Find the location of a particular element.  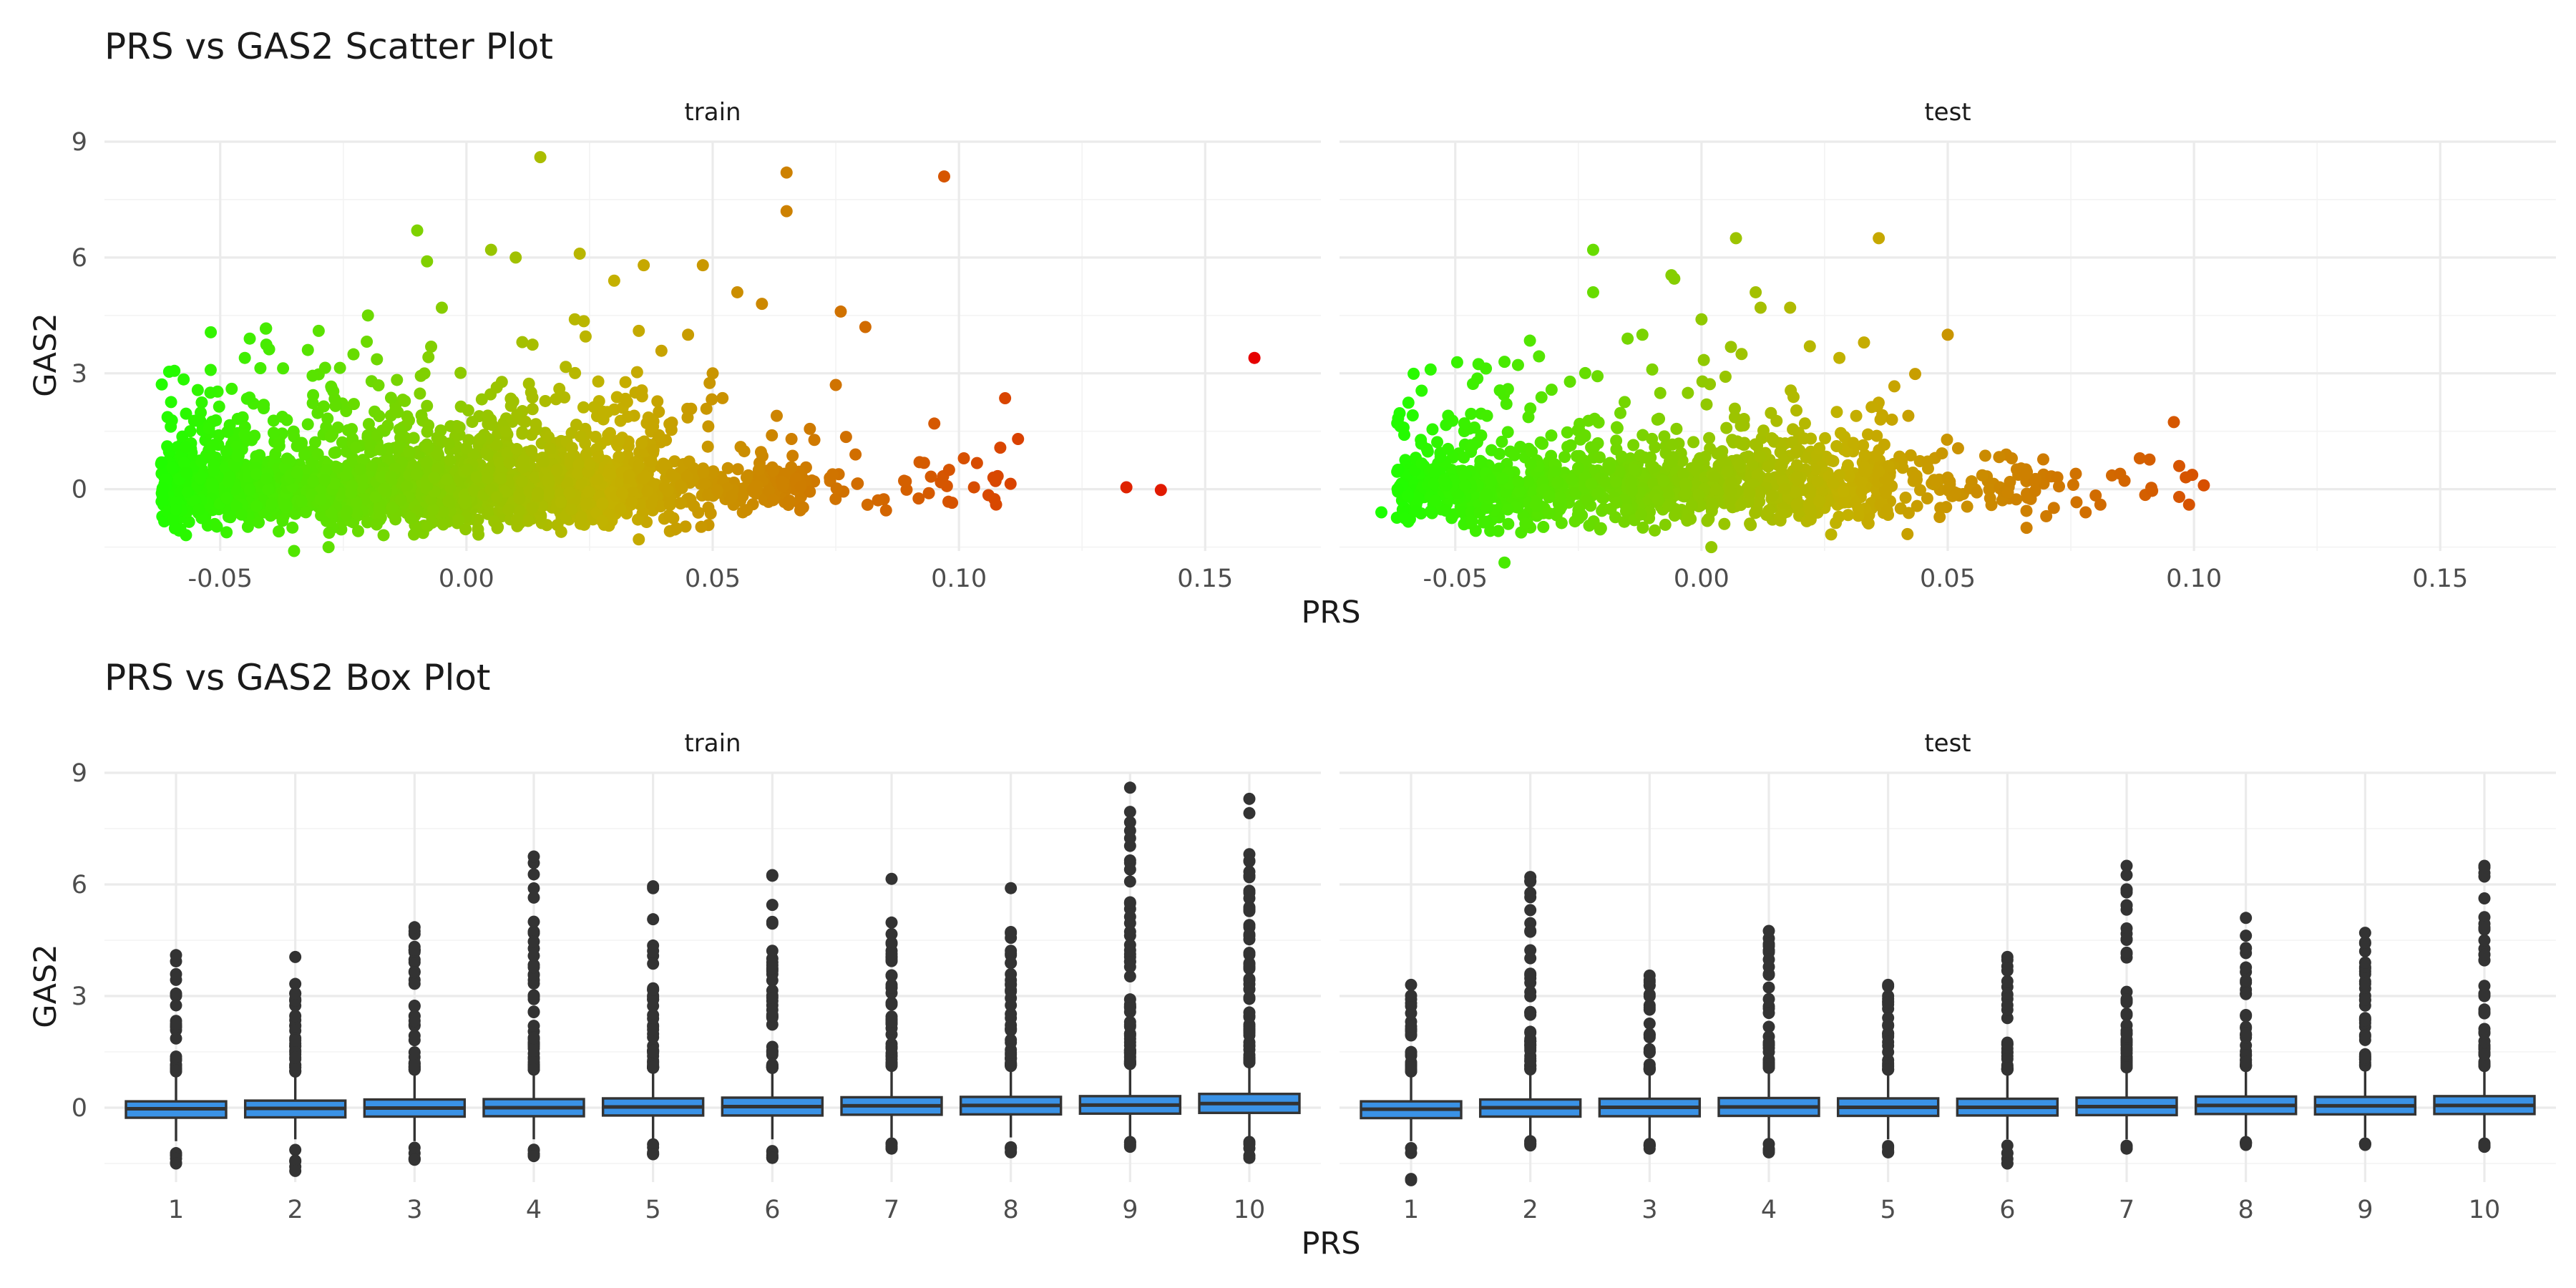

x-tick-label: 0.05 is located at coordinates (1948, 579).